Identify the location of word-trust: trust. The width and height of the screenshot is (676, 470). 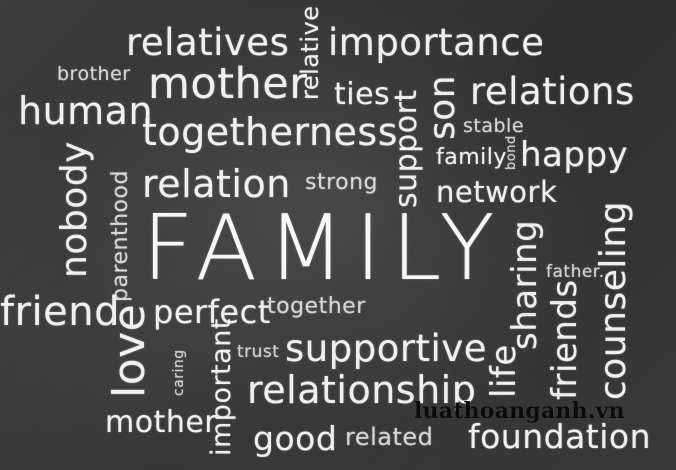
(258, 352).